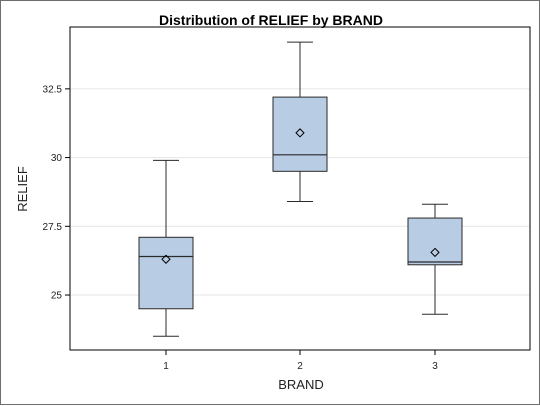 The image size is (540, 406). I want to click on y-tick-label: 32.5, so click(53, 89).